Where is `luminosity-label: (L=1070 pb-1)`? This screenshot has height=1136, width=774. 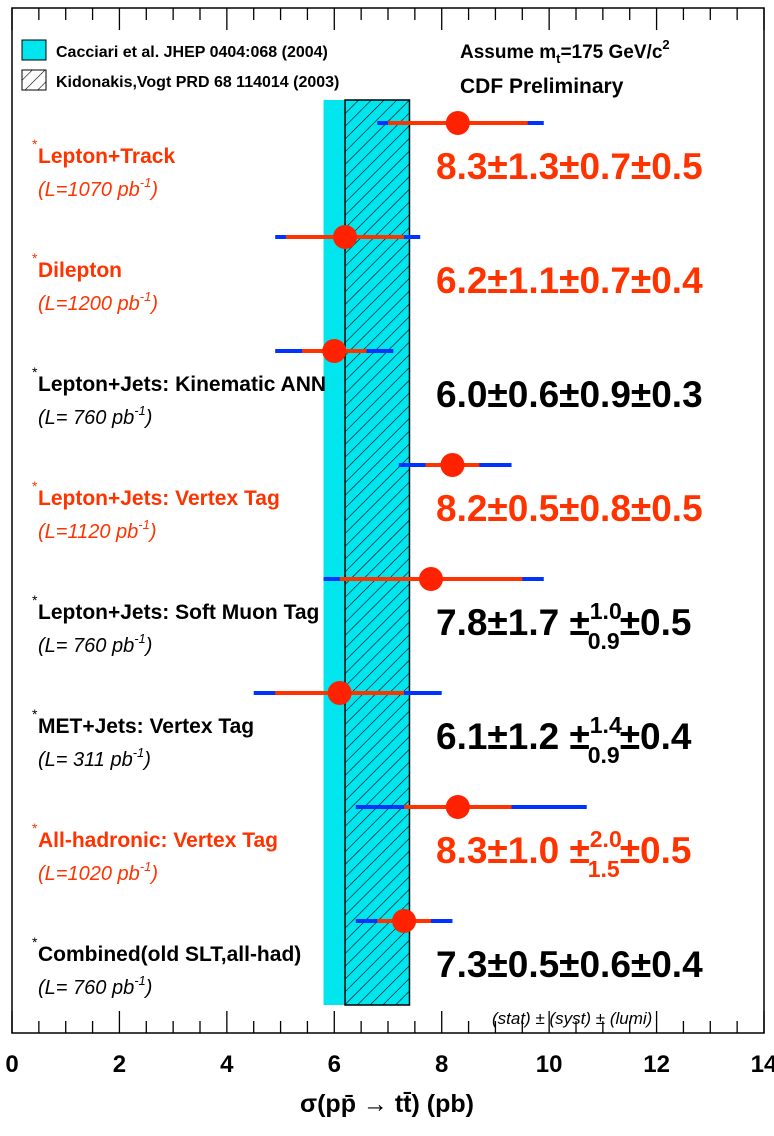 luminosity-label: (L=1070 pb-1) is located at coordinates (98, 188).